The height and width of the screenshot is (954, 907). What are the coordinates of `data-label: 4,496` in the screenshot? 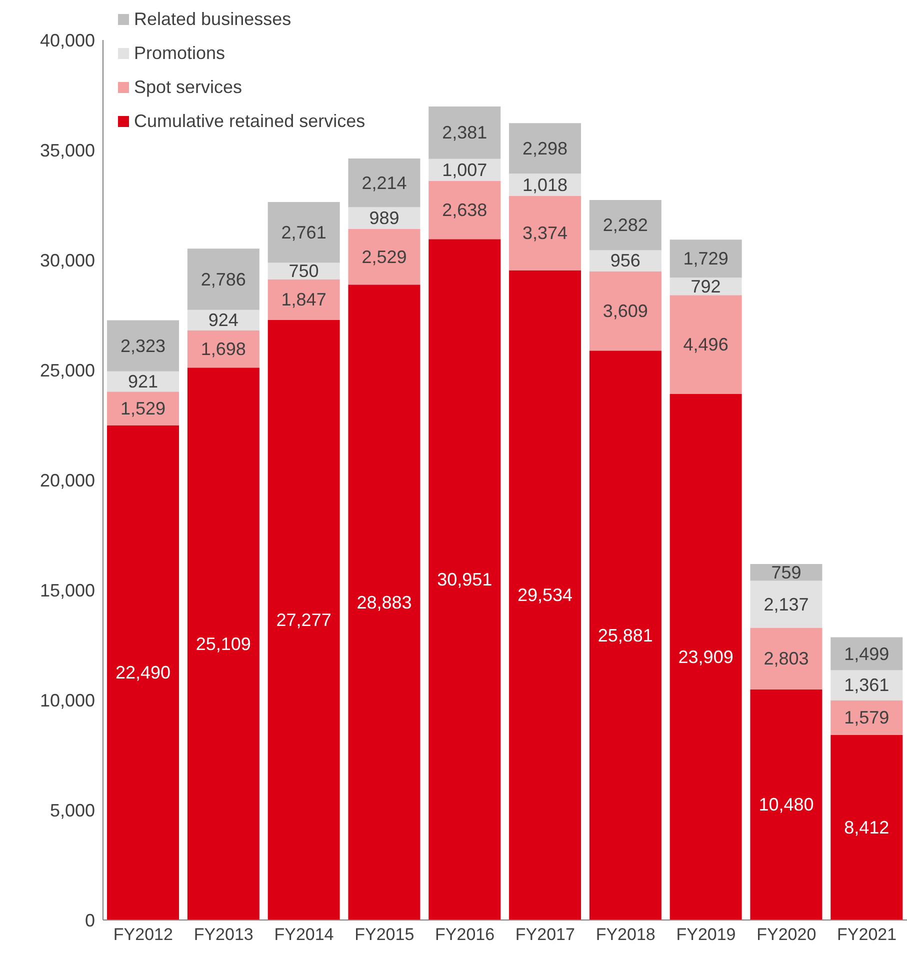 It's located at (705, 344).